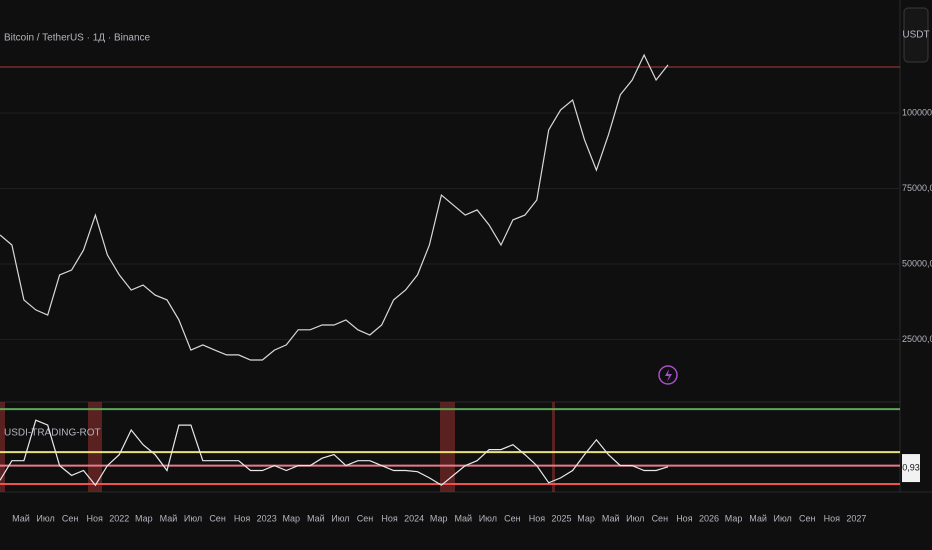 Image resolution: width=932 pixels, height=550 pixels. Describe the element at coordinates (917, 263) in the screenshot. I see `y-tick-label: 50000,00` at that location.